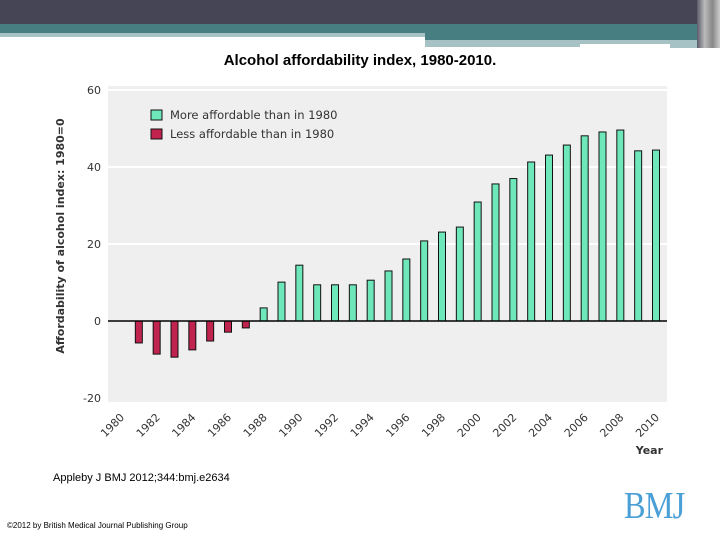 This screenshot has width=720, height=540. Describe the element at coordinates (513, 250) in the screenshot. I see `bar-2002` at that location.